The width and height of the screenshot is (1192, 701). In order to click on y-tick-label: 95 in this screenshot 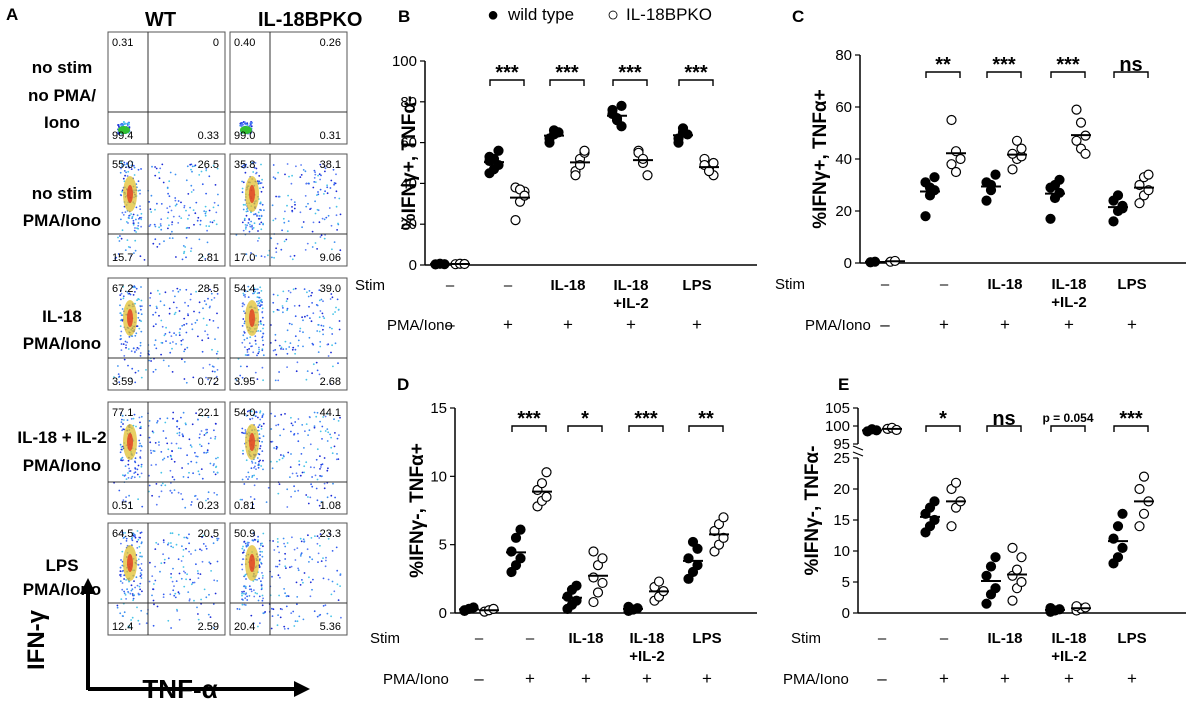, I will do `click(841, 444)`.